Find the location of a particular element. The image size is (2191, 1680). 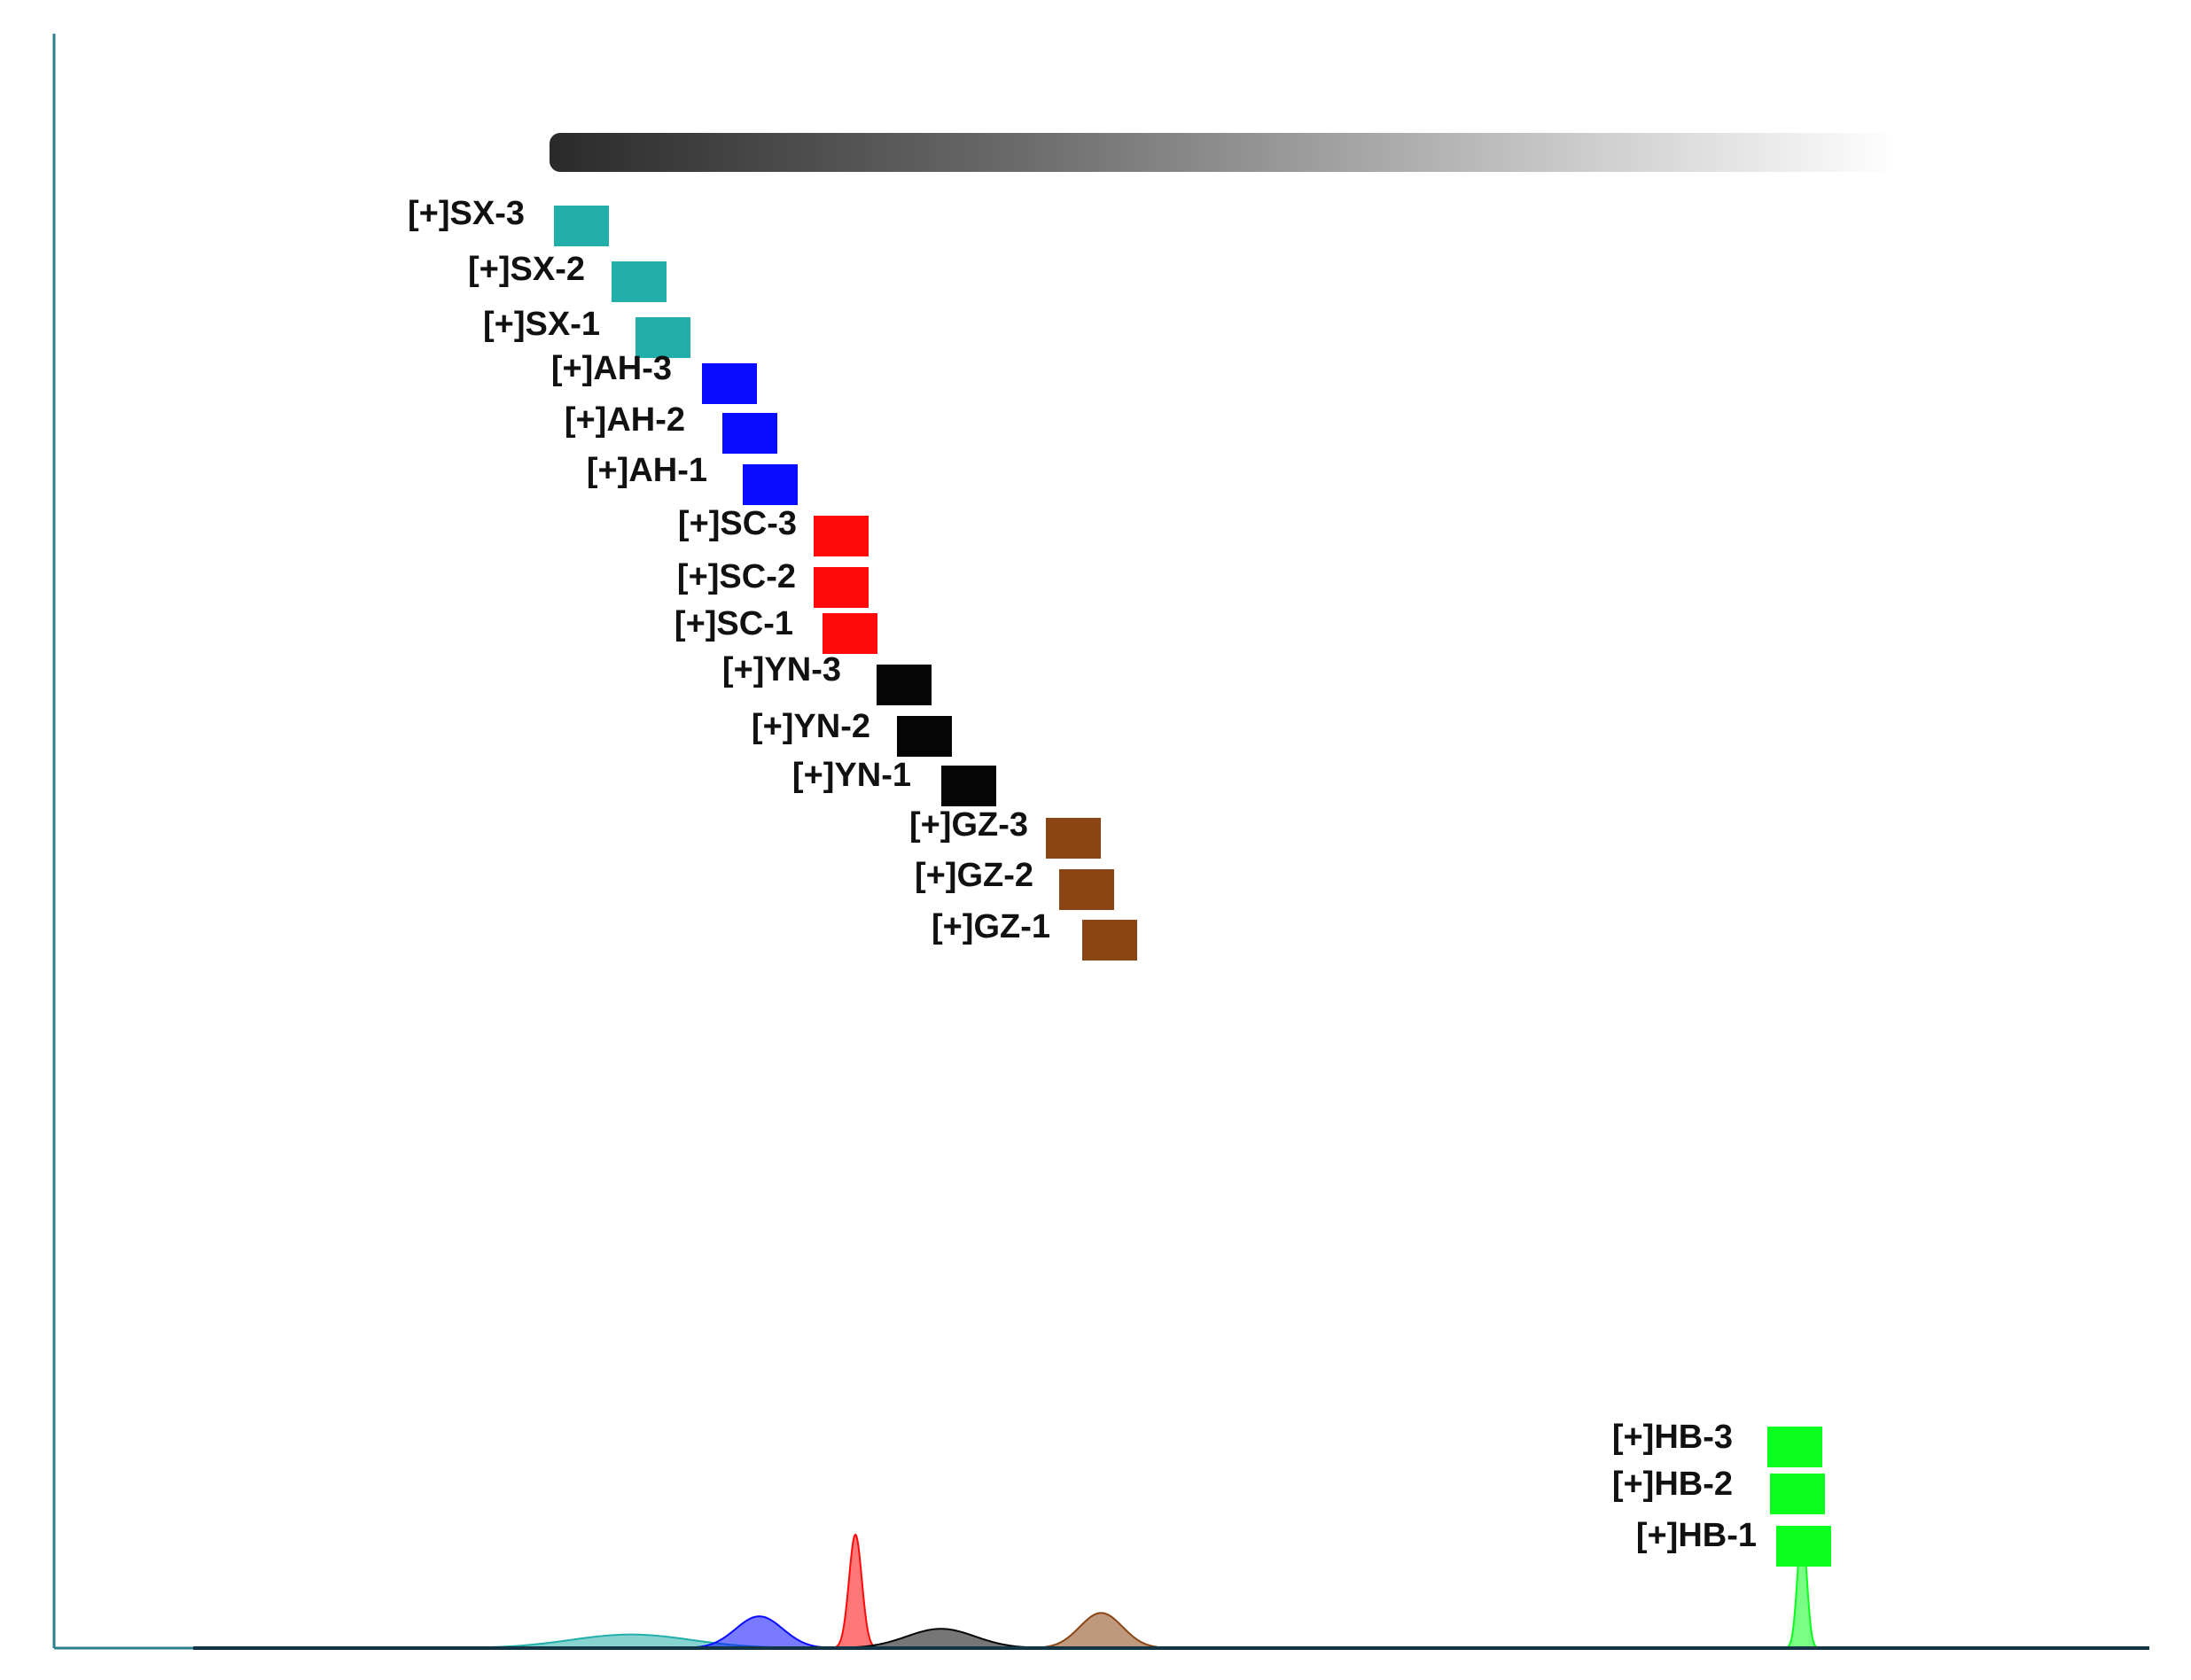

sample-label: [+]YN-1 is located at coordinates (851, 775).